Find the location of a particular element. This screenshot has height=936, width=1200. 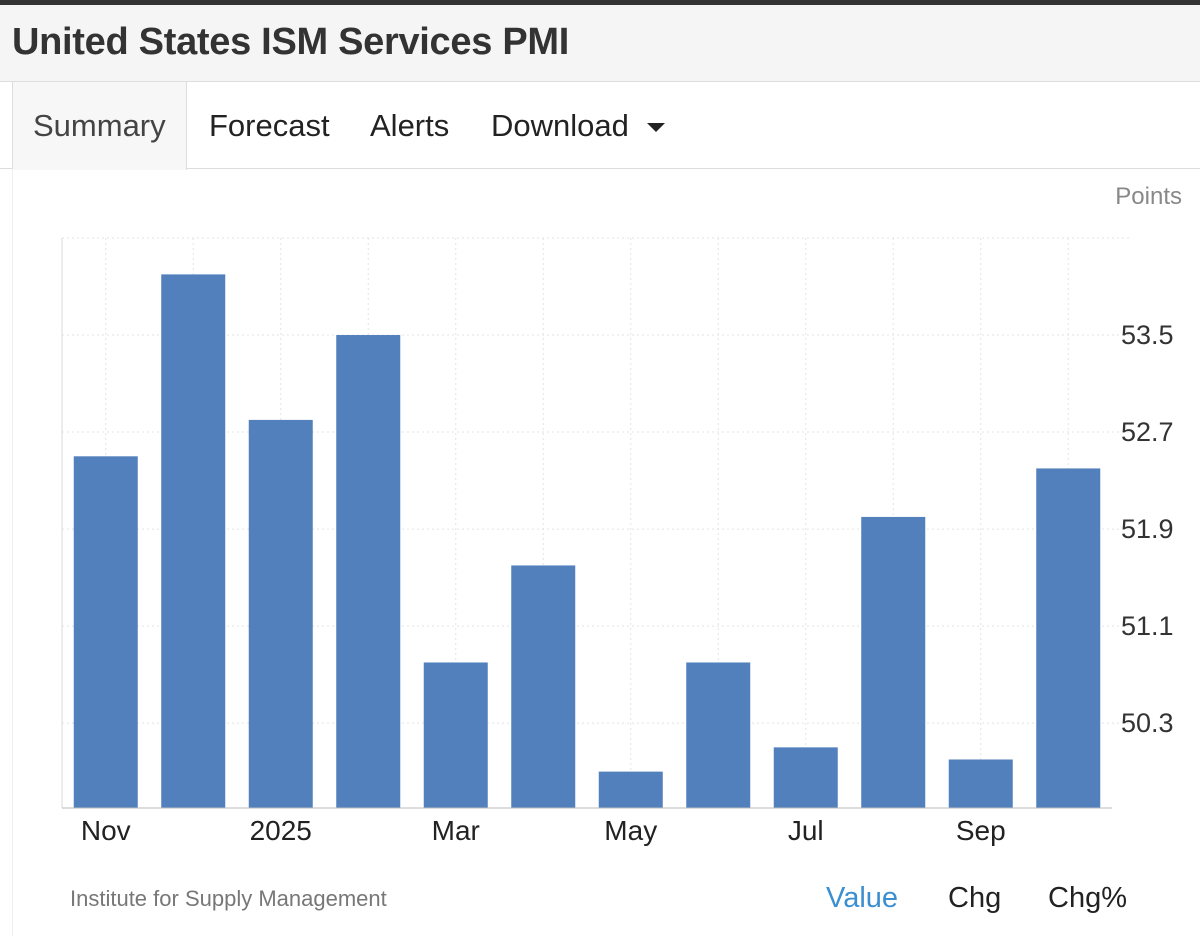

y-tick-label: 52.7 is located at coordinates (1147, 432).